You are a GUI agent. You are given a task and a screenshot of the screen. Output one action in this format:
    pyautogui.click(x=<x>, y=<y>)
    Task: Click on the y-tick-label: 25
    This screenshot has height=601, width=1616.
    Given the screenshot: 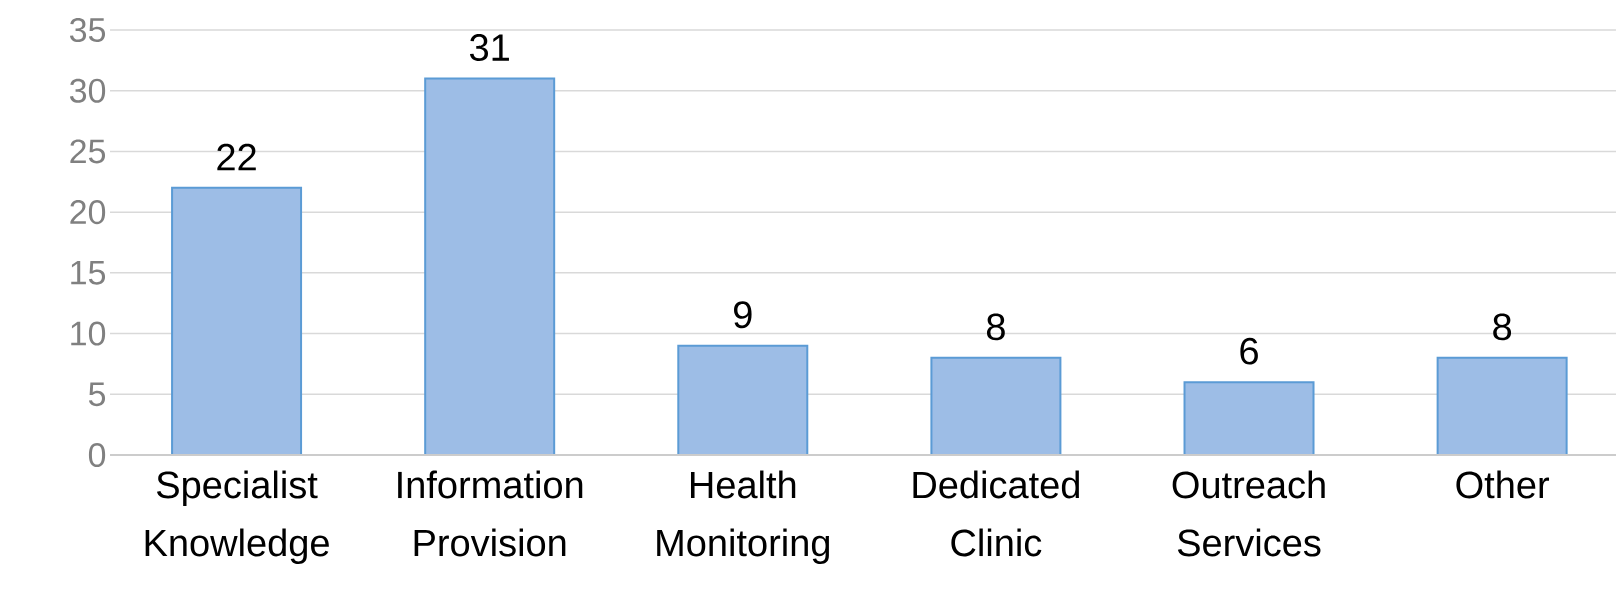 What is the action you would take?
    pyautogui.click(x=88, y=151)
    